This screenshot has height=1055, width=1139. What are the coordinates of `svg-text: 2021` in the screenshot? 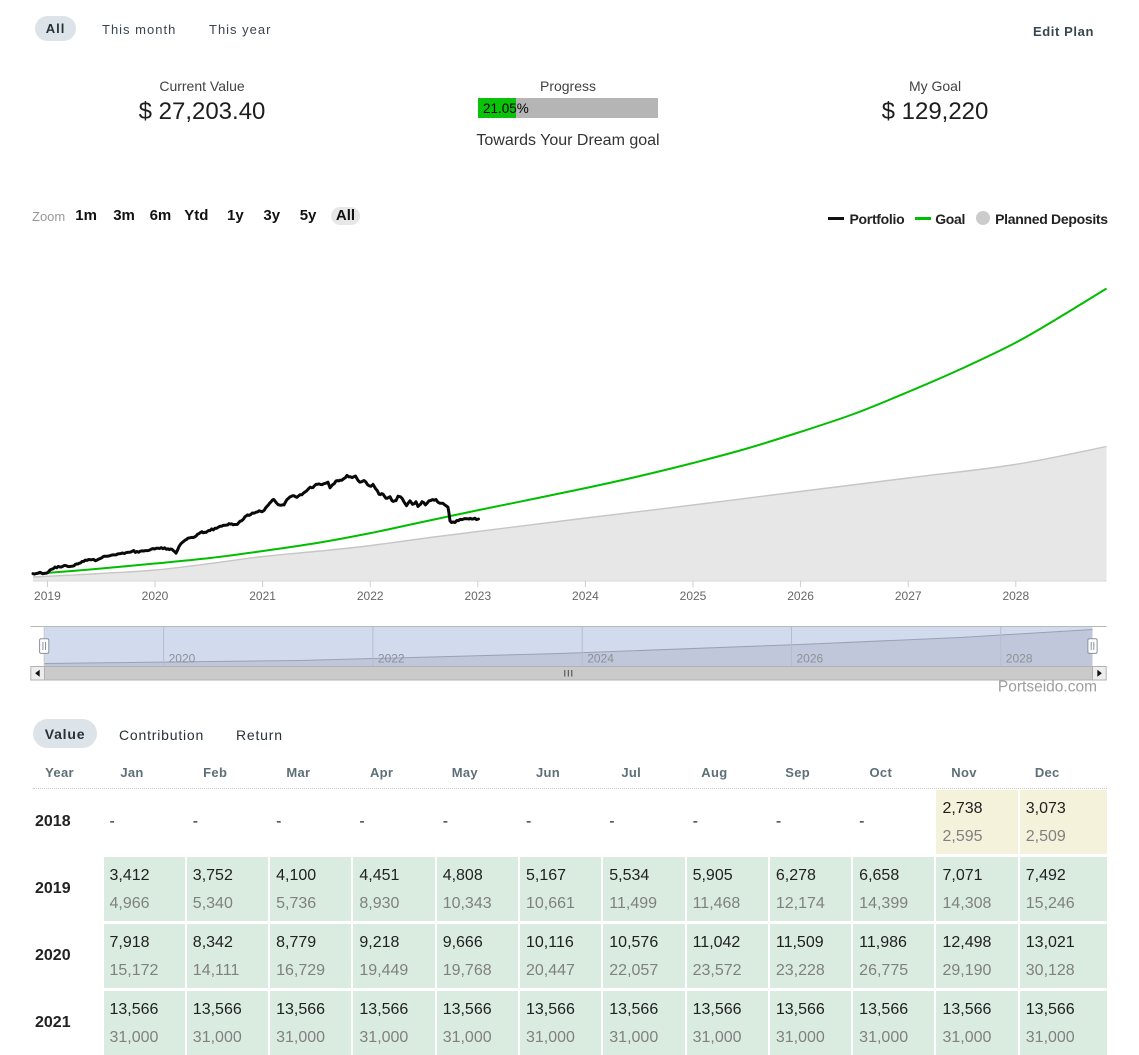 It's located at (262, 596).